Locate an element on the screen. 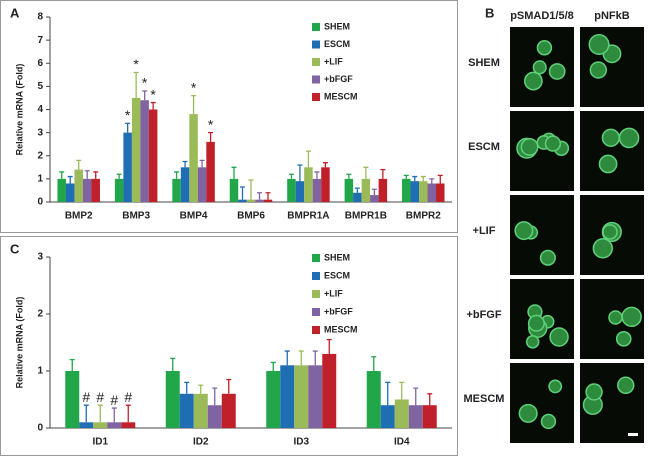 The height and width of the screenshot is (456, 649). legend-label: +bFGF is located at coordinates (338, 79).